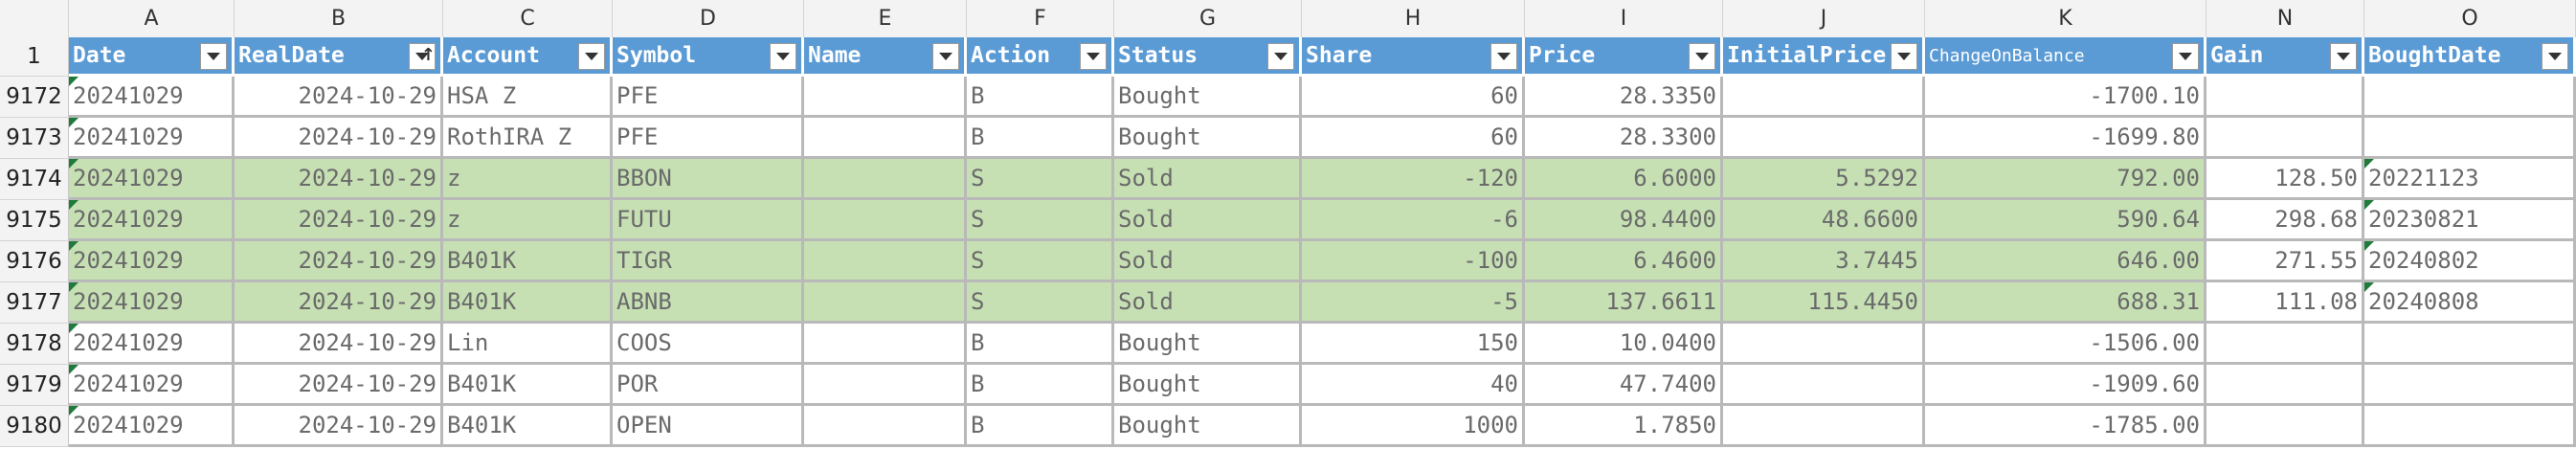 Image resolution: width=2576 pixels, height=449 pixels. Describe the element at coordinates (35, 262) in the screenshot. I see `row-number: 9176` at that location.